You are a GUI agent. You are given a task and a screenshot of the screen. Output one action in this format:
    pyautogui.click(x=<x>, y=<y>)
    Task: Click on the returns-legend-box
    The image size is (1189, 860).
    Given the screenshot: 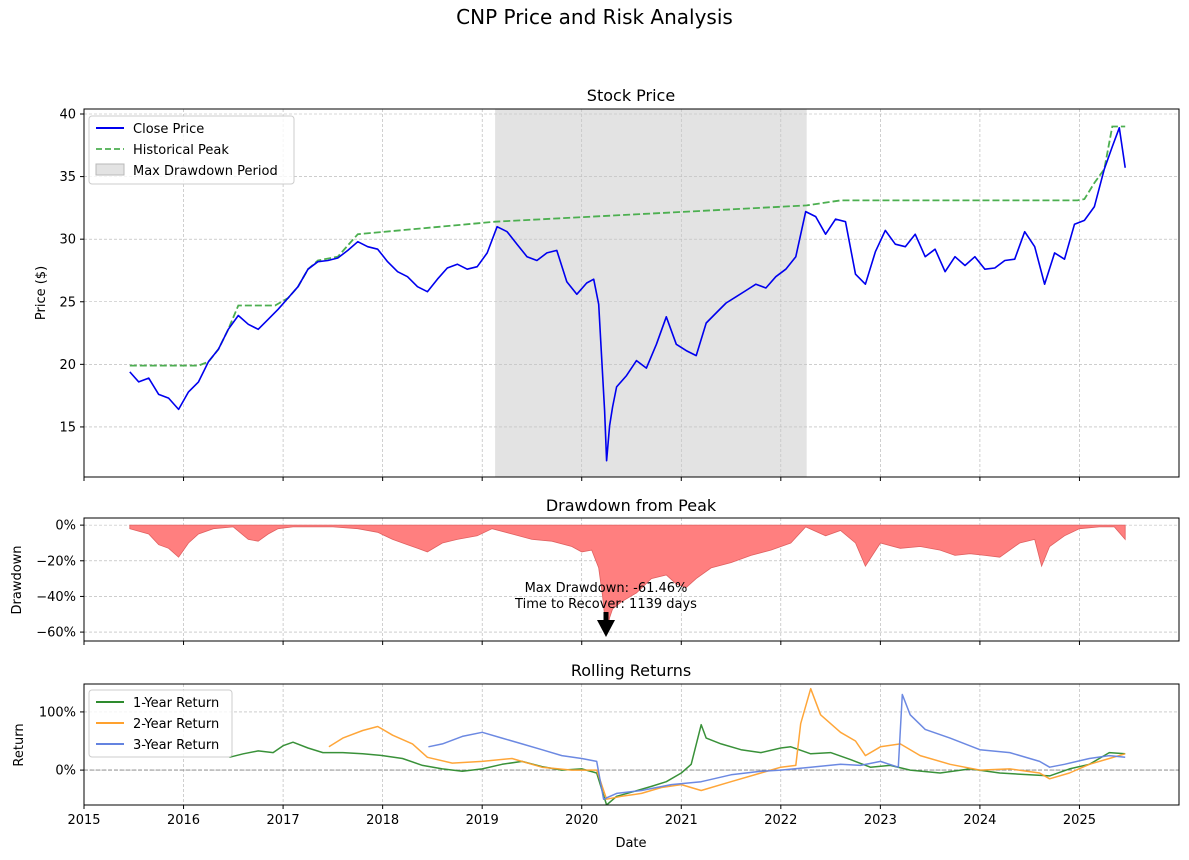 What is the action you would take?
    pyautogui.click(x=160, y=723)
    